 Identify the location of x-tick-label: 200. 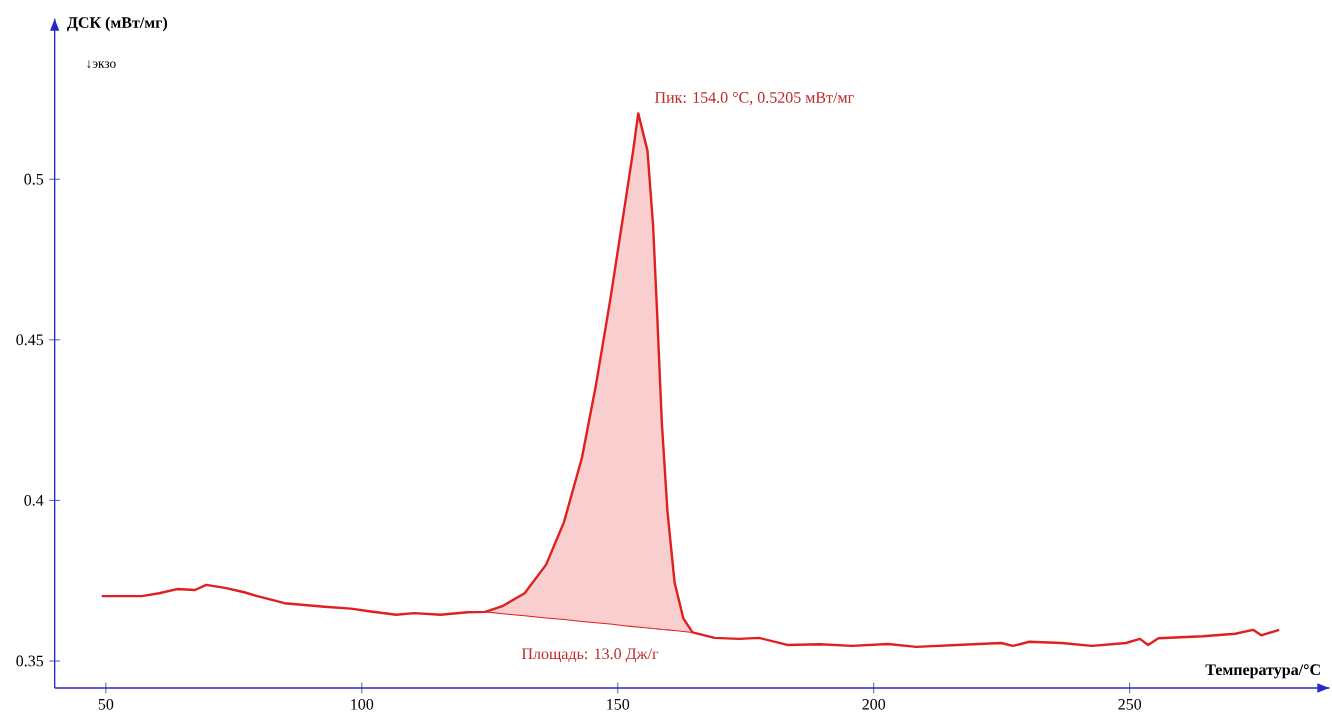
(874, 704).